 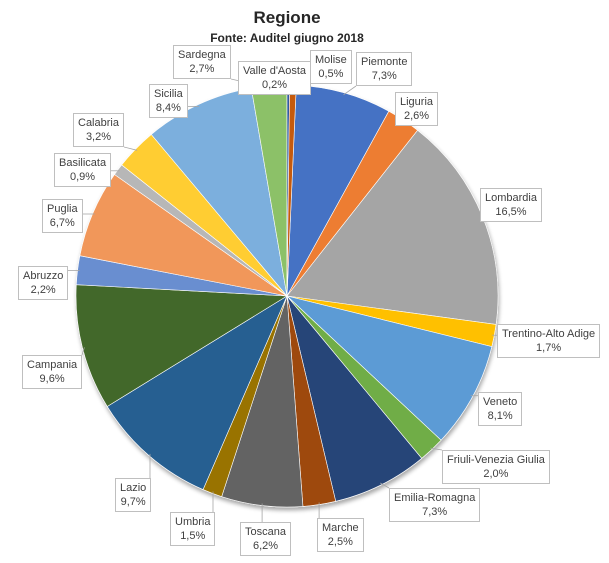 What do you see at coordinates (331, 60) in the screenshot?
I see `data-label-name: Molise` at bounding box center [331, 60].